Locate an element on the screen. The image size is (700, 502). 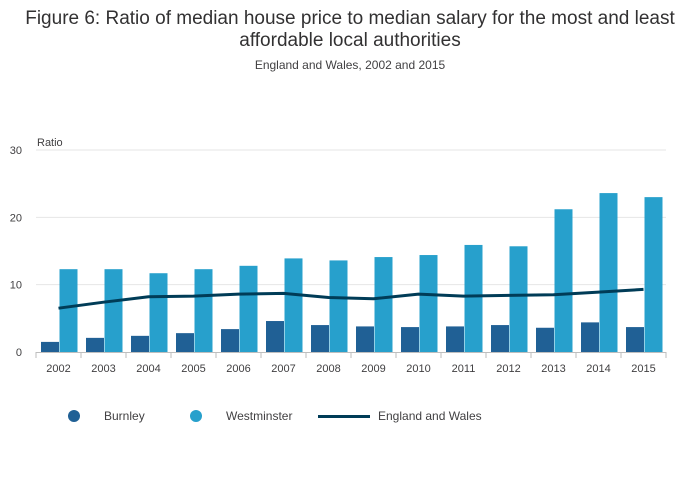
bar-burnley-2004 is located at coordinates (140, 343).